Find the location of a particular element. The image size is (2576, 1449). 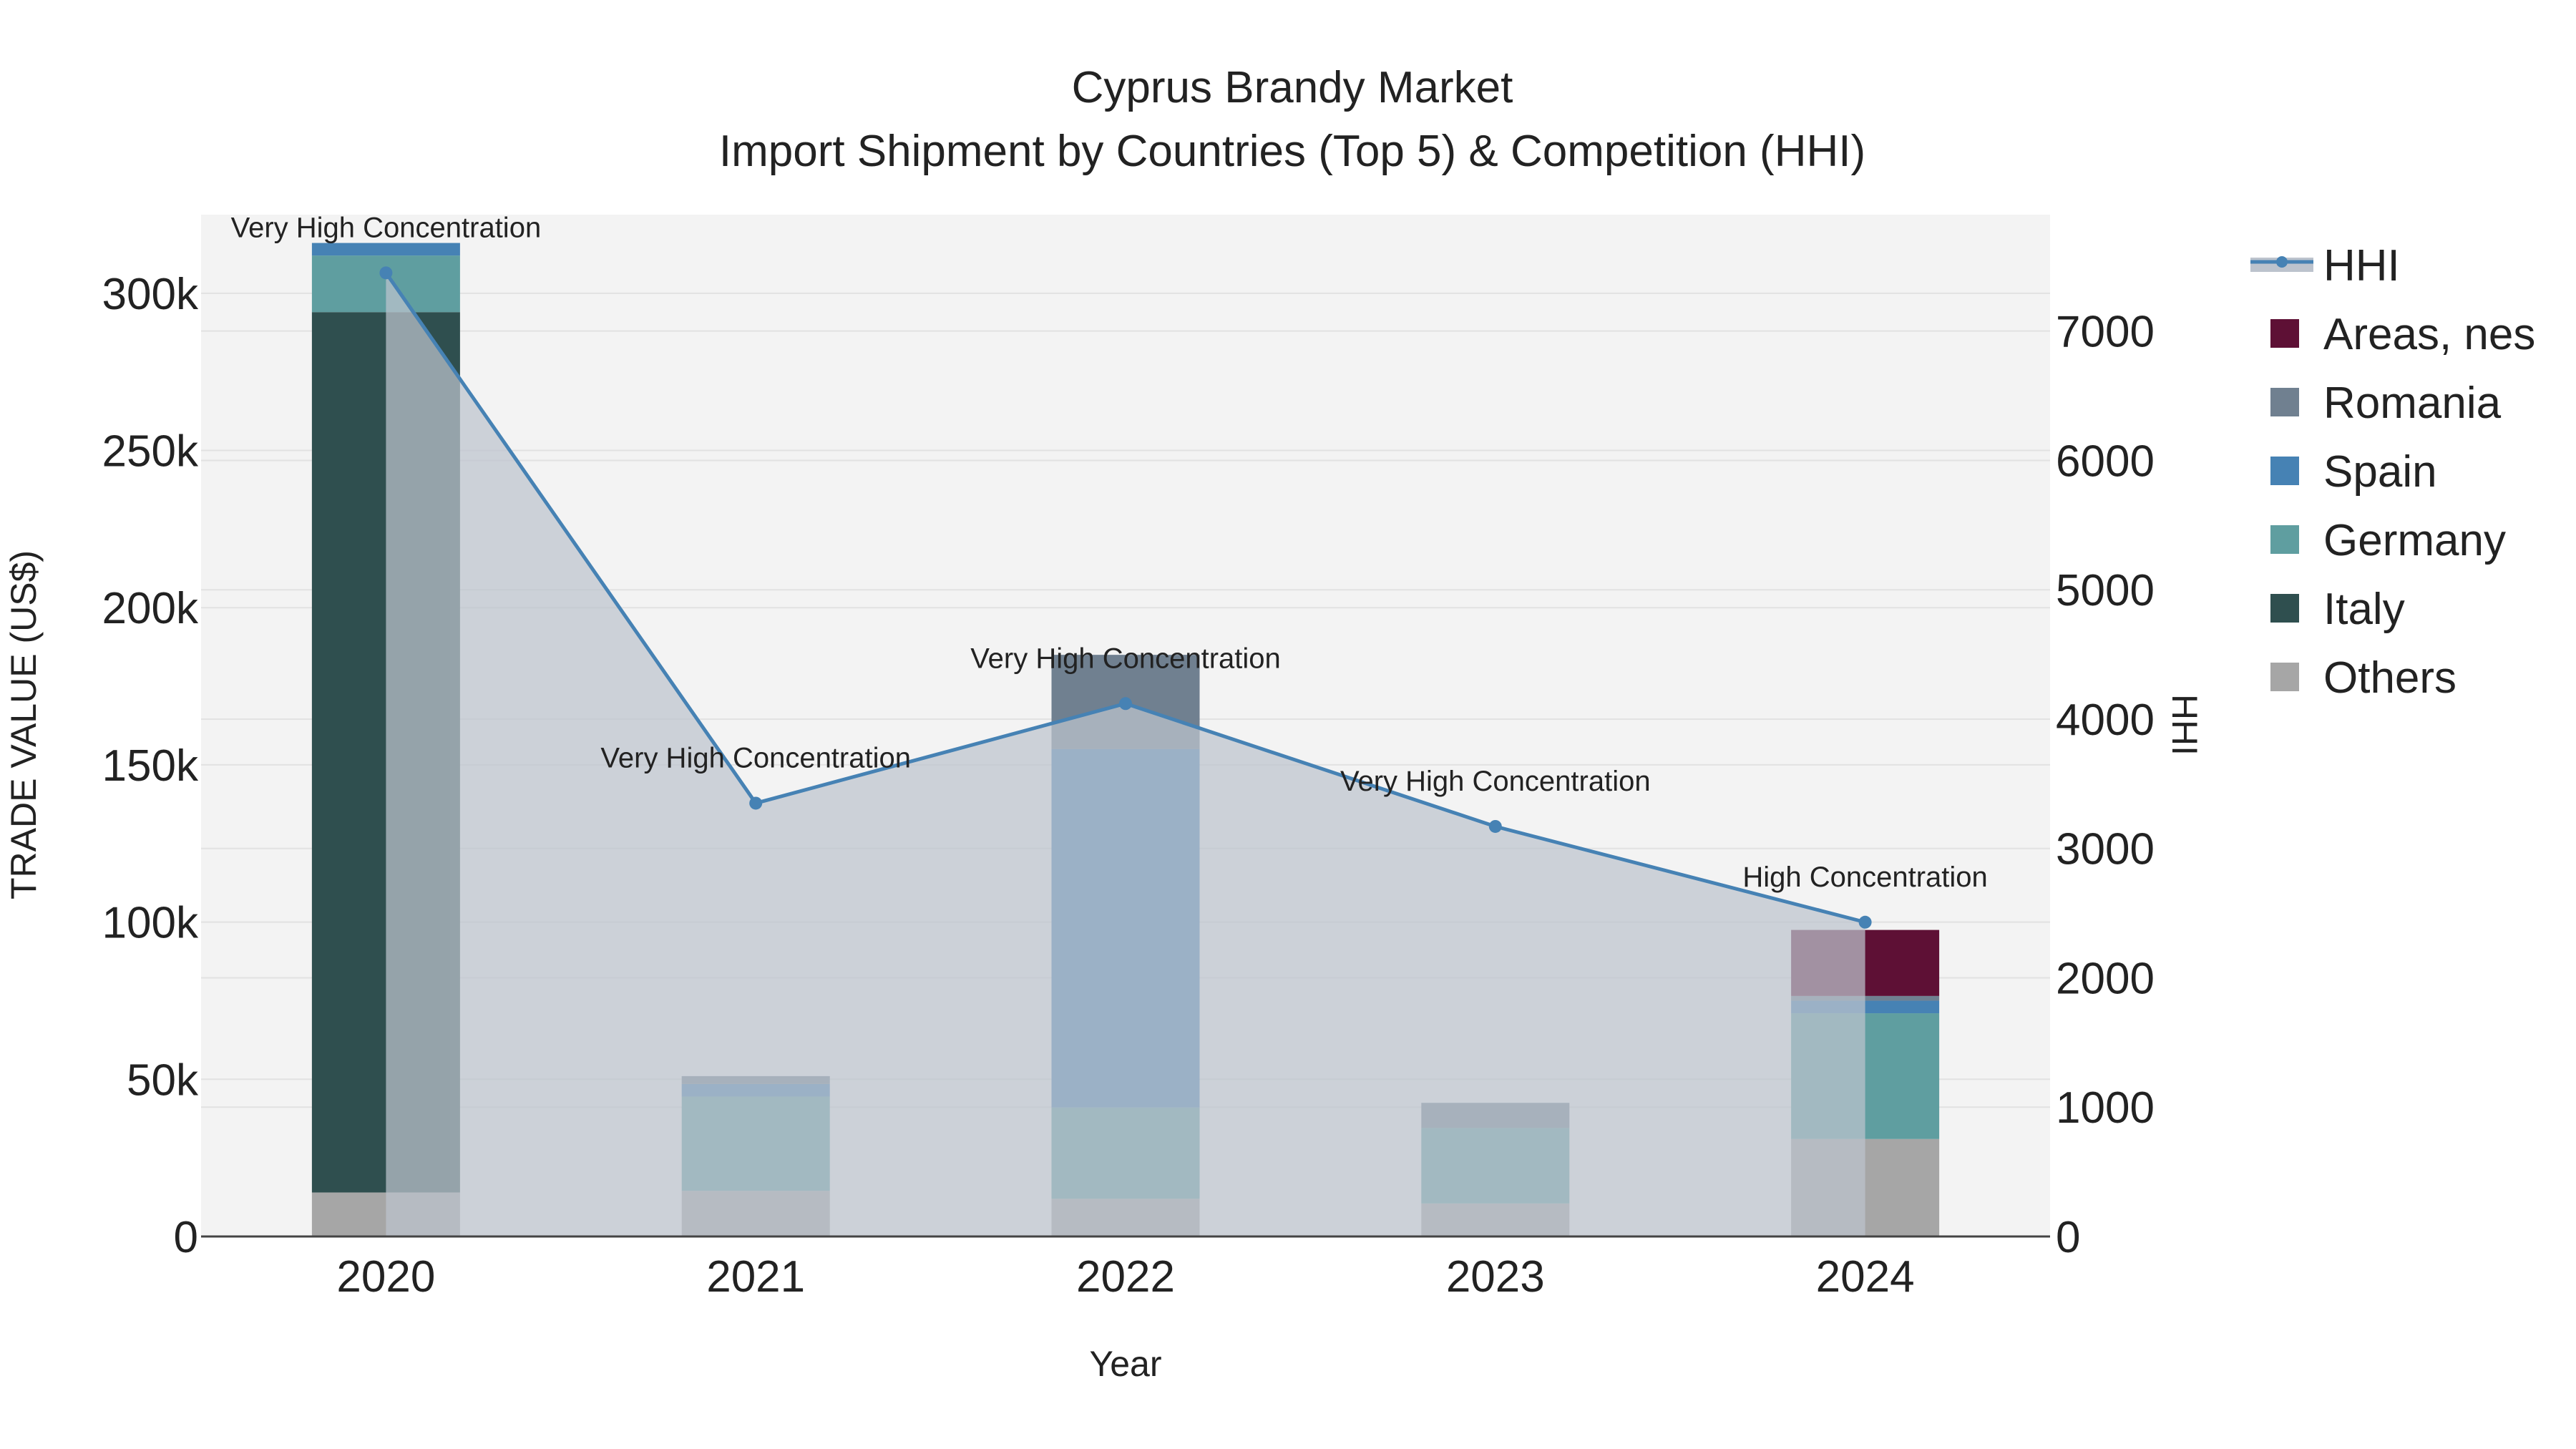

y2-tick-label: 3000 is located at coordinates (2105, 849).